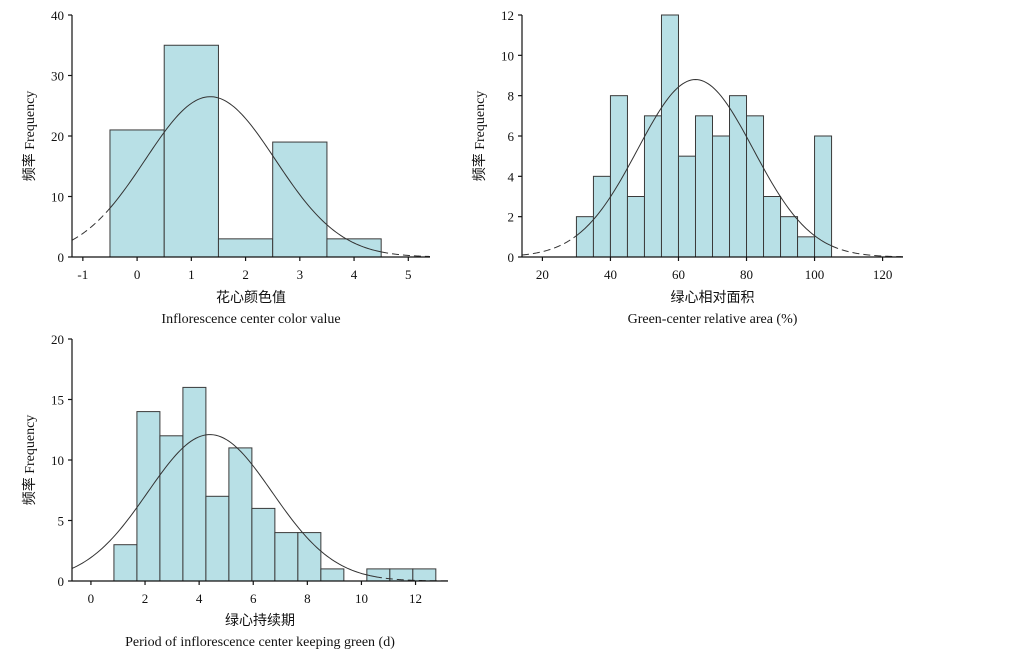 This screenshot has height=656, width=1017. I want to click on x-tick-label: 3, so click(300, 274).